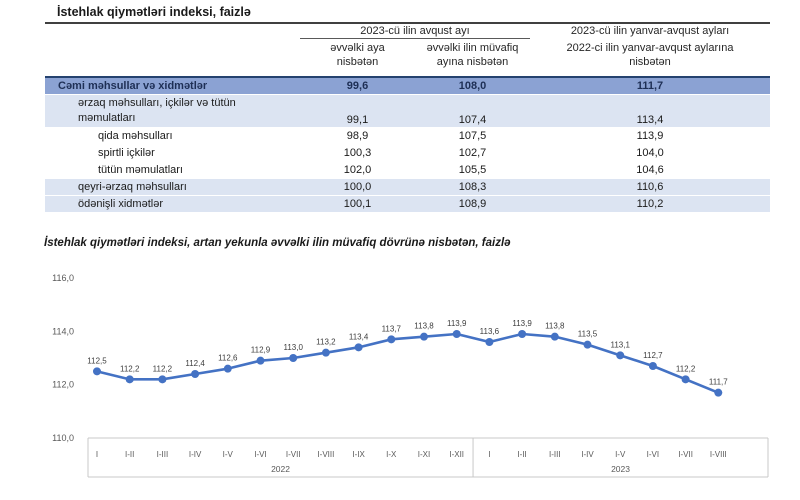  I want to click on table-row: qida məhsulları 98,9 107,5 113,9, so click(407, 136).